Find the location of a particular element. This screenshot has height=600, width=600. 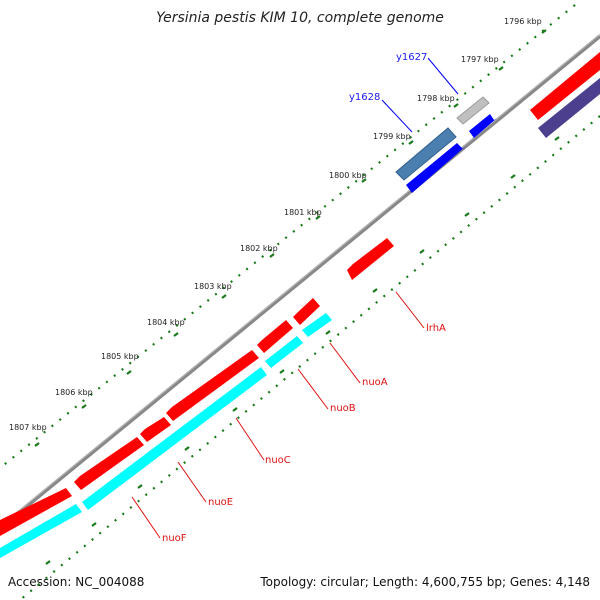

kbp-label: 1798 kbp is located at coordinates (436, 98).